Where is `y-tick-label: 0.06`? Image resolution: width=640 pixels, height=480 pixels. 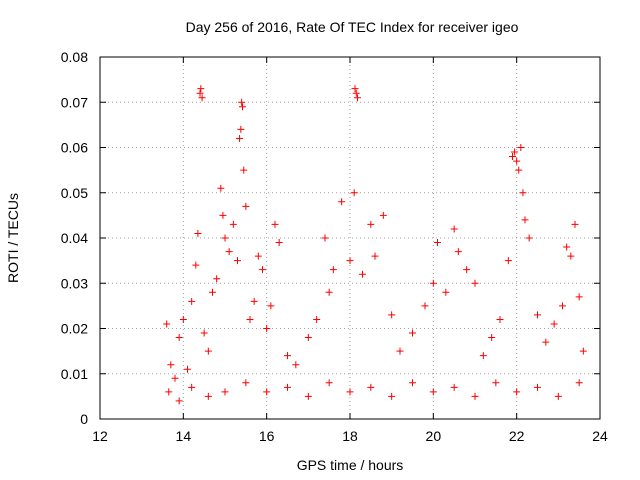 y-tick-label: 0.06 is located at coordinates (74, 148).